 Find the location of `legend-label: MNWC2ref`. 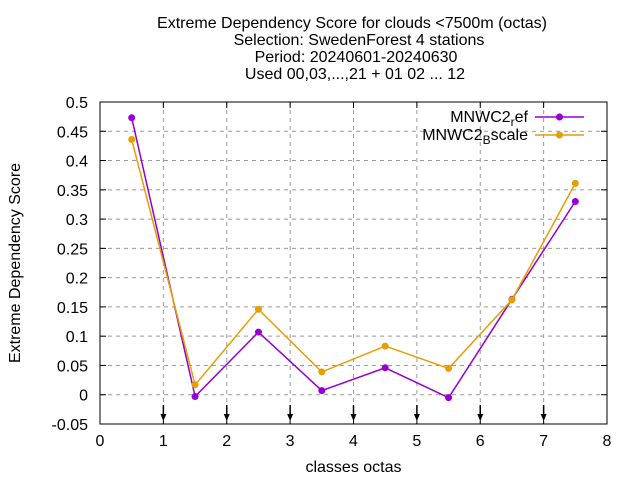

legend-label: MNWC2ref is located at coordinates (489, 119).